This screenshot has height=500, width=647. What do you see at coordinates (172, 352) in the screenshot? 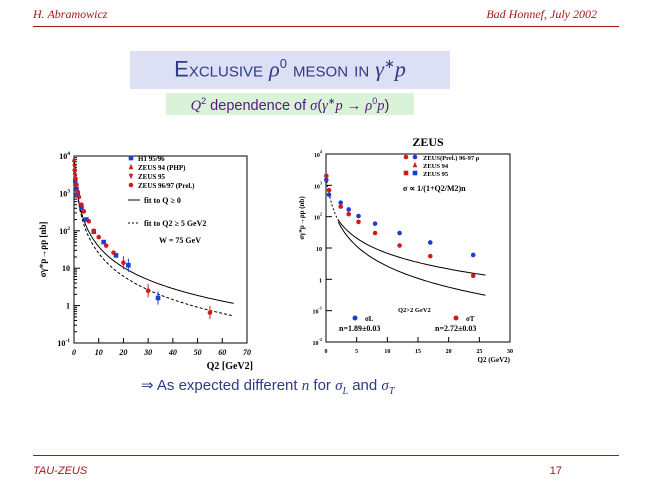
I see `x-tick-label: 40` at bounding box center [172, 352].